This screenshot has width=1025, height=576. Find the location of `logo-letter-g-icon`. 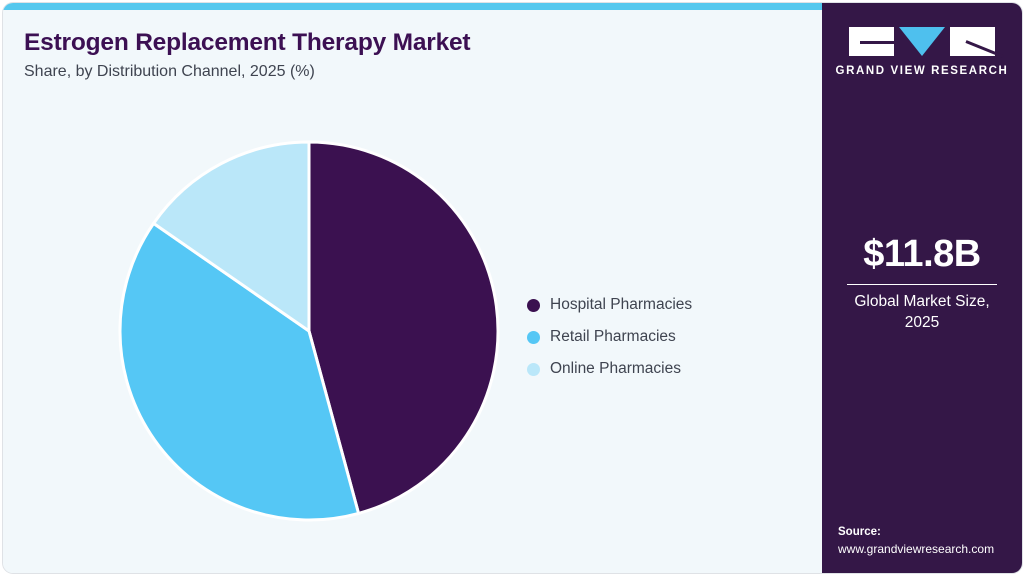

logo-letter-g-icon is located at coordinates (871, 41).